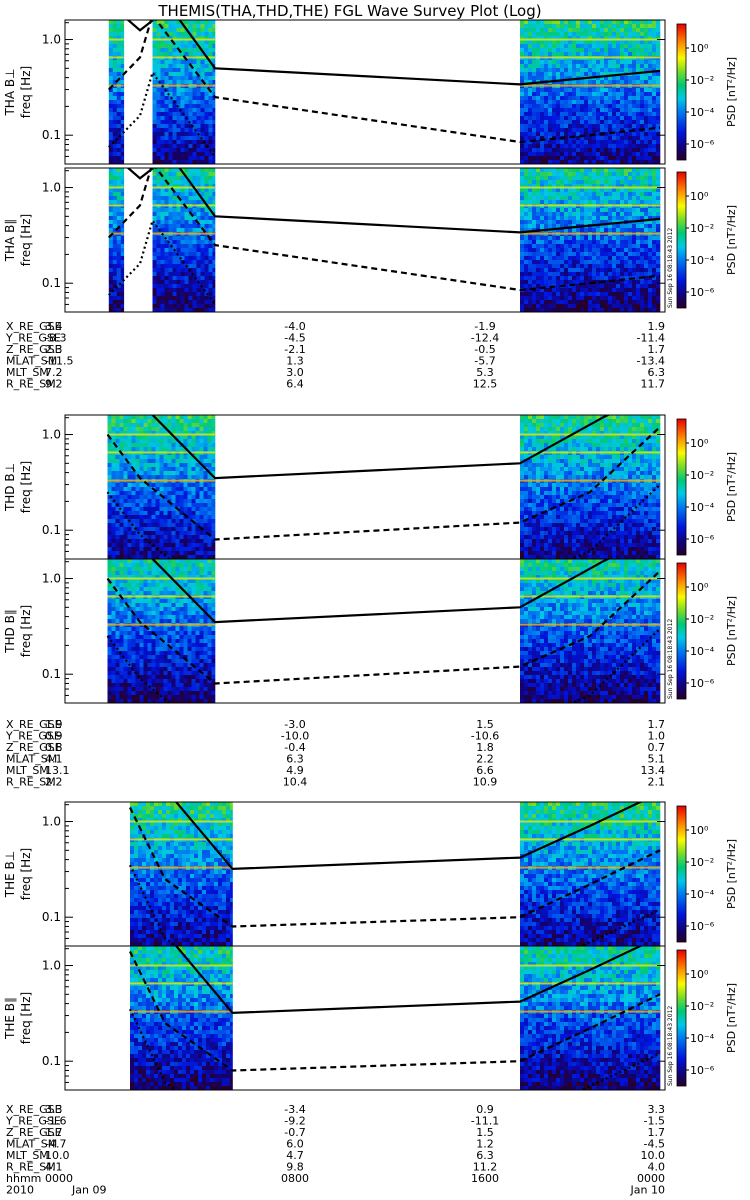  I want to click on colorbar-tick-label: 10⁻⁶, so click(702, 144).